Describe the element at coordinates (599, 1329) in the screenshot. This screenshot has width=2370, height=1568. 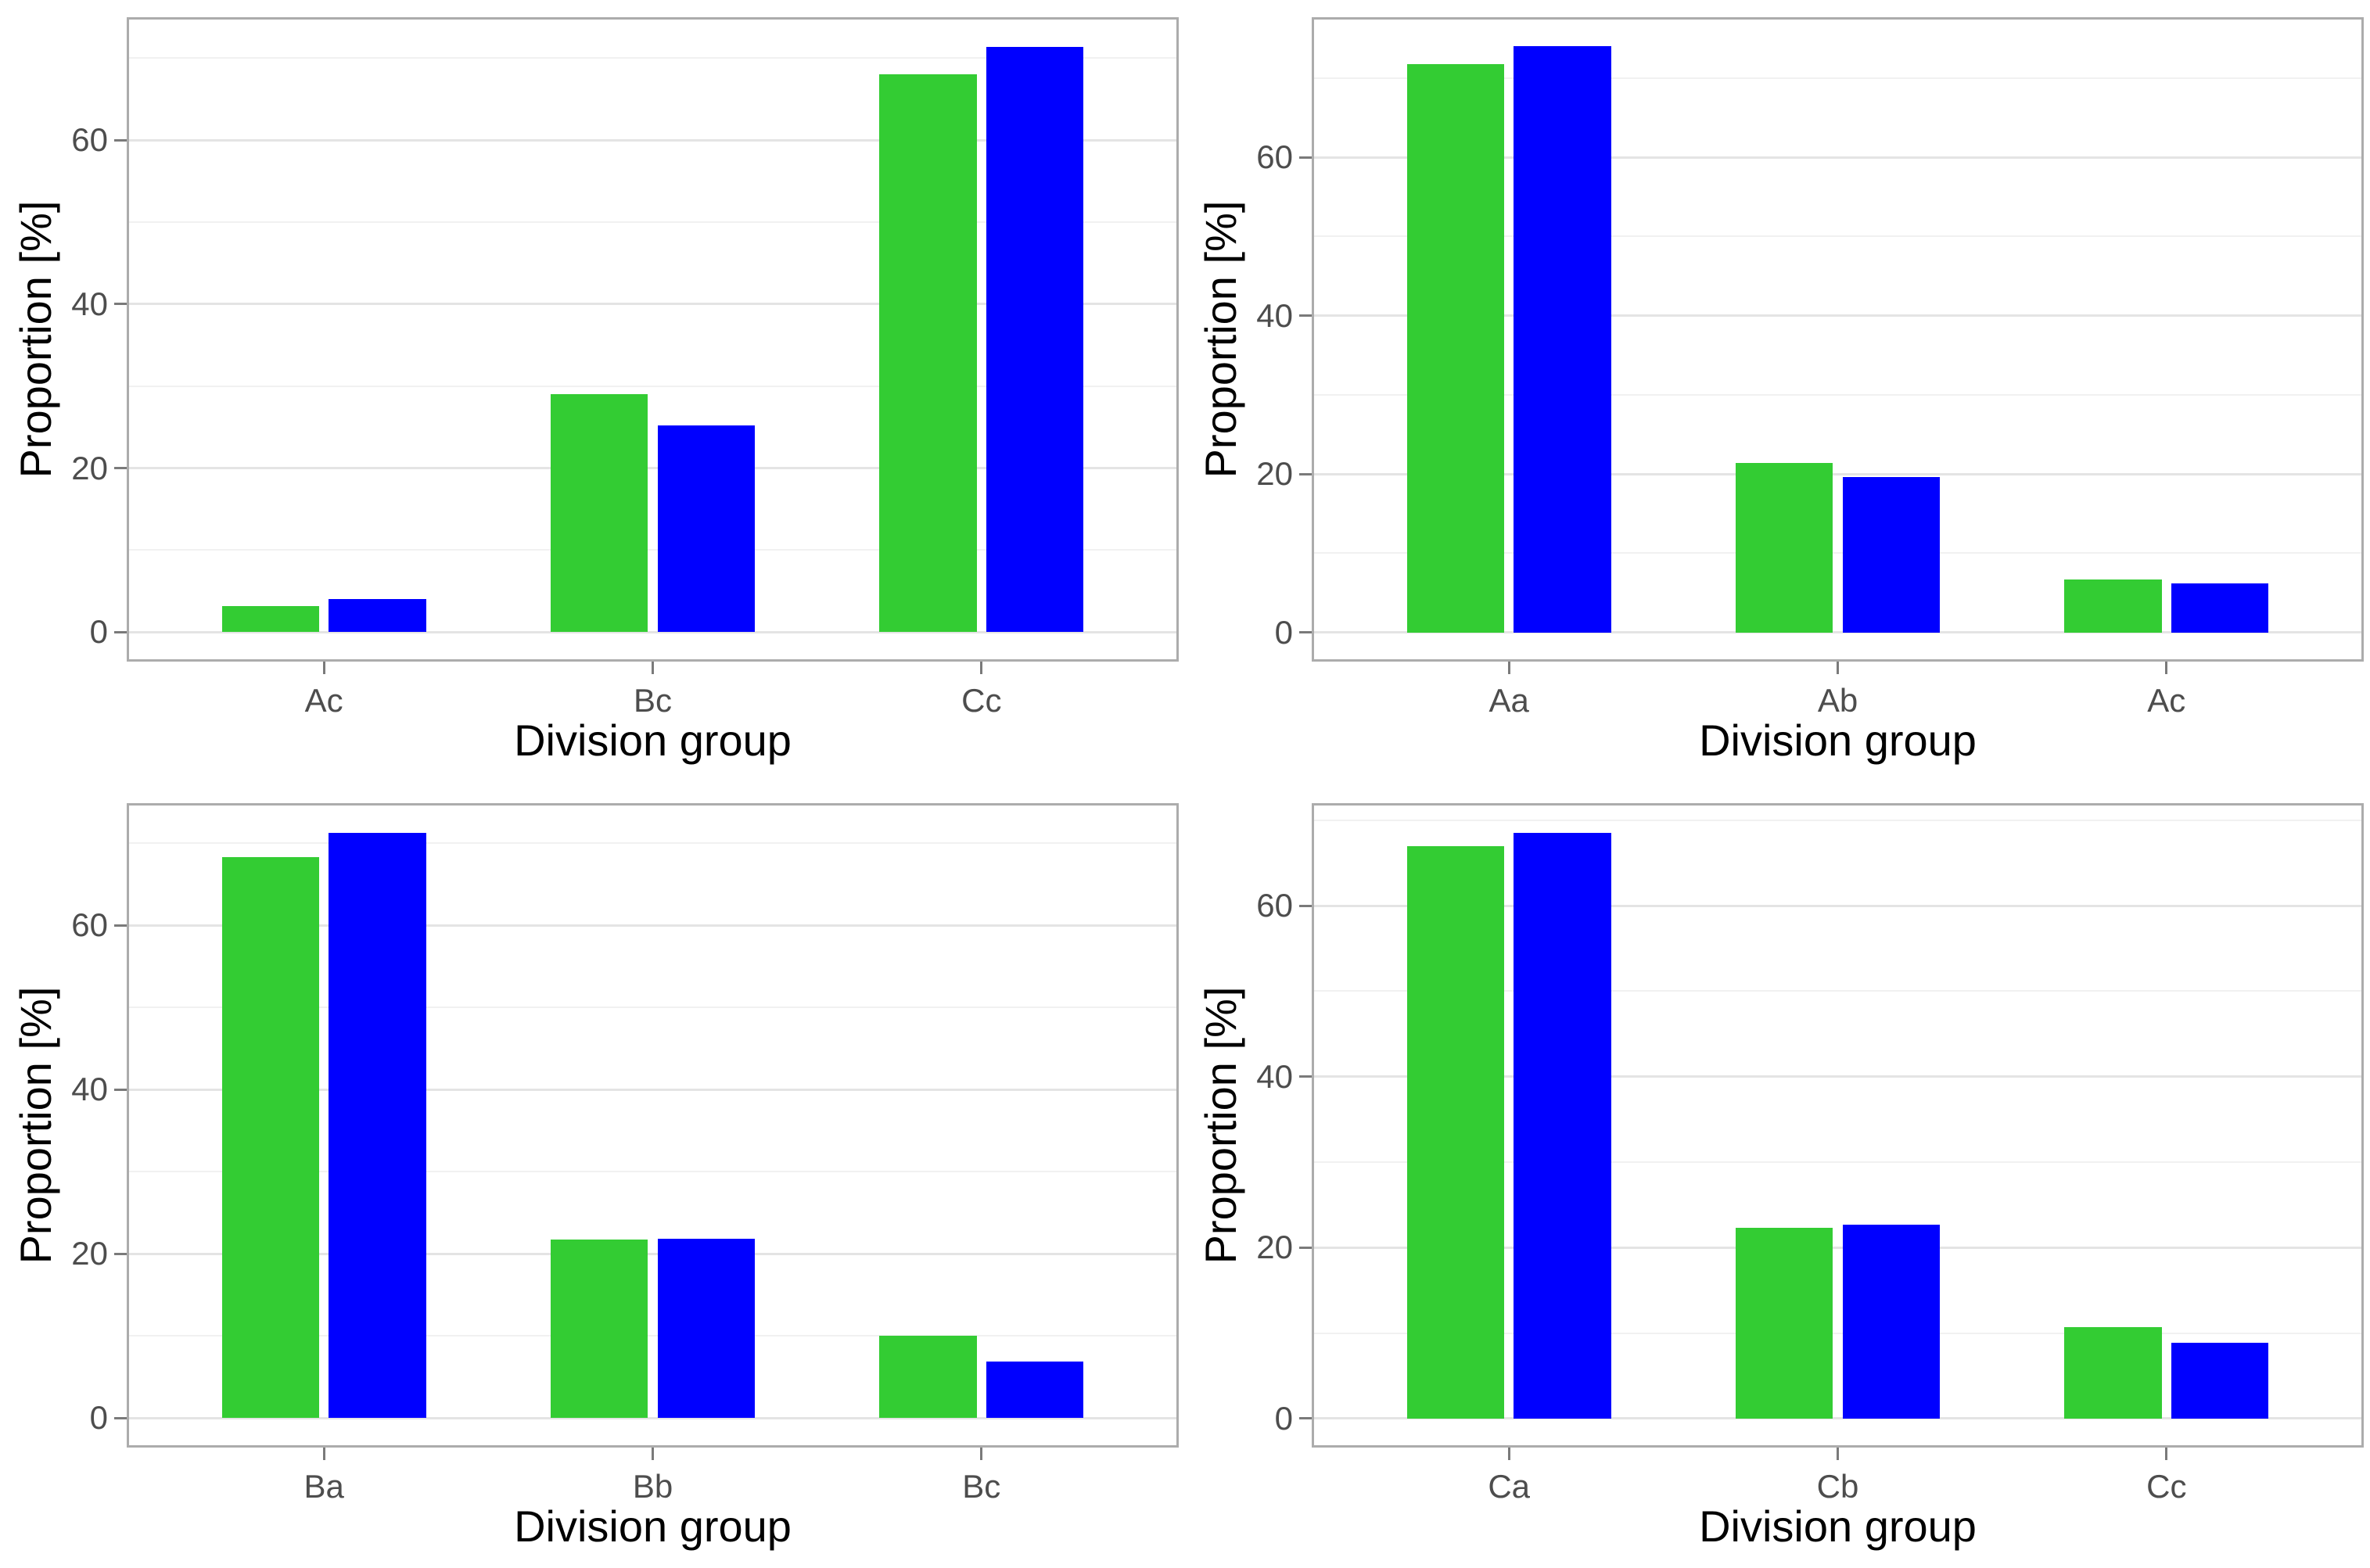
I see `bar-green-Bb` at that location.